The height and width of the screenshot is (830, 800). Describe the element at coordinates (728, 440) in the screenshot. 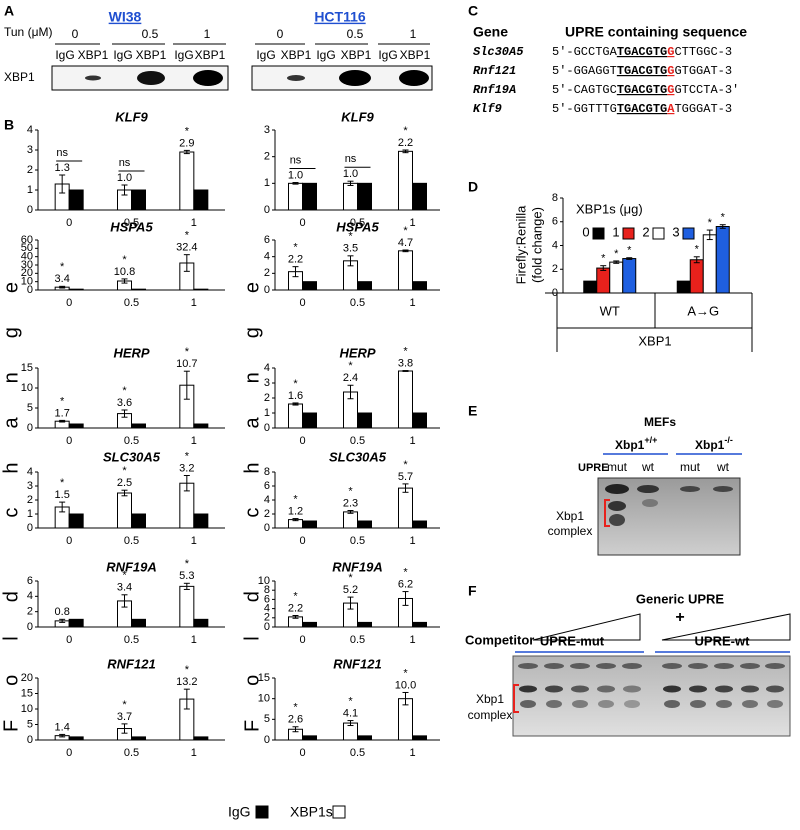

I see `genotype-sup: -/-` at that location.